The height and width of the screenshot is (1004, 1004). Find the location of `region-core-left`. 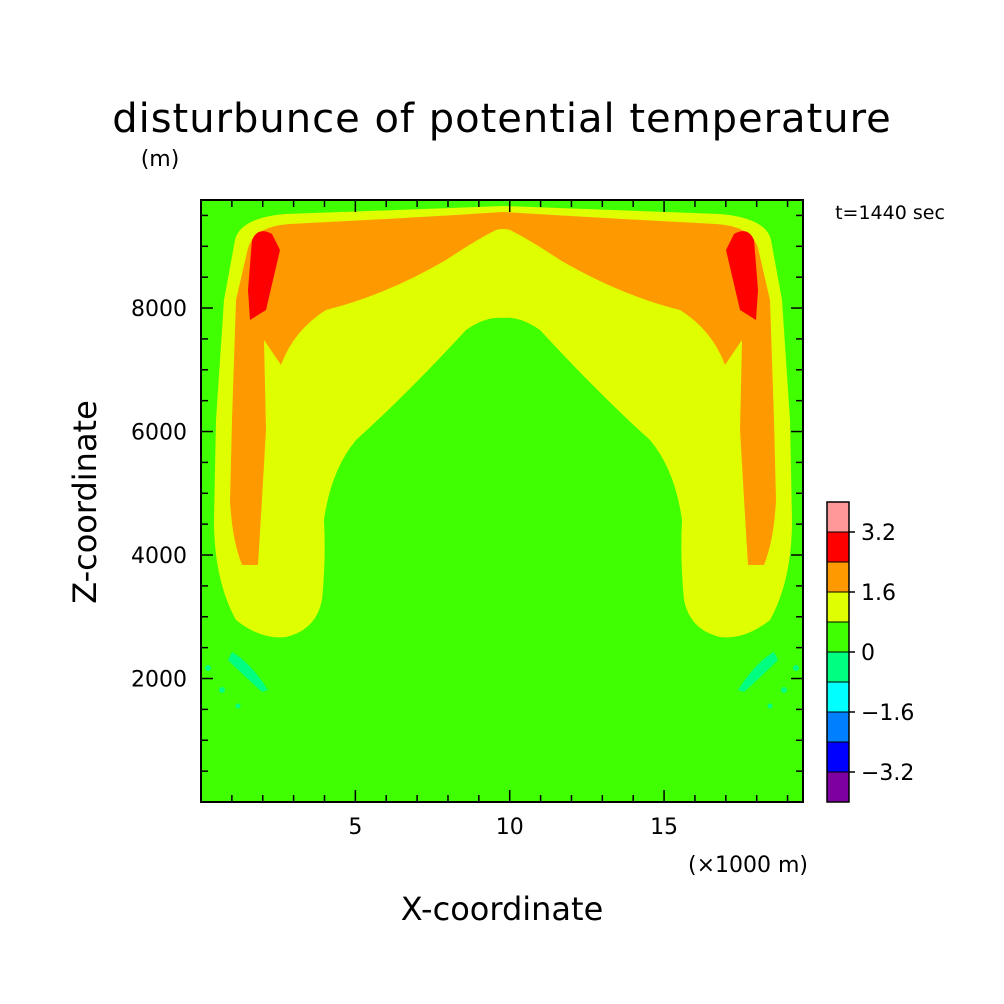

region-core-left is located at coordinates (264, 275).